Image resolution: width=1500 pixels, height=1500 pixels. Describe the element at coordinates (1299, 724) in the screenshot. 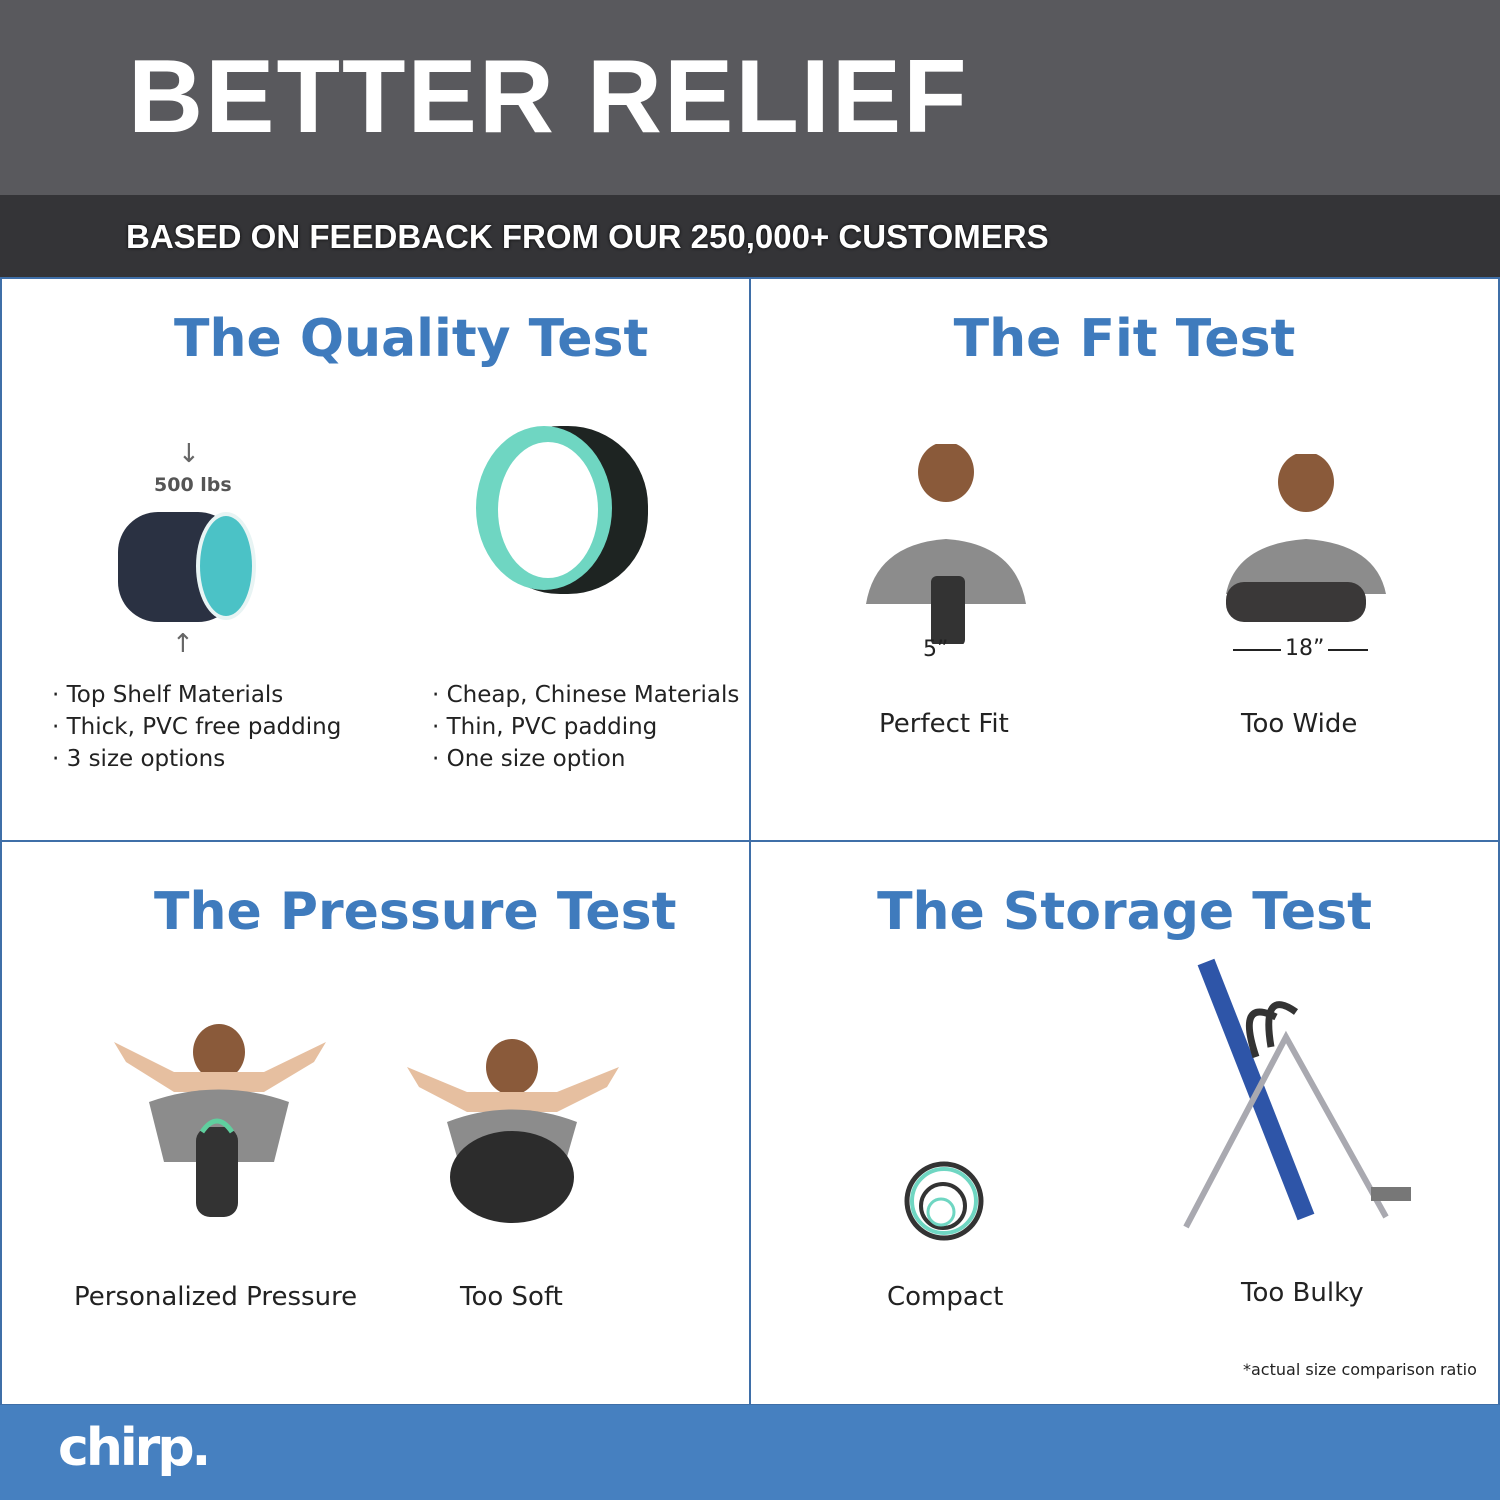

I see `too-wide-label: Too Wide` at that location.